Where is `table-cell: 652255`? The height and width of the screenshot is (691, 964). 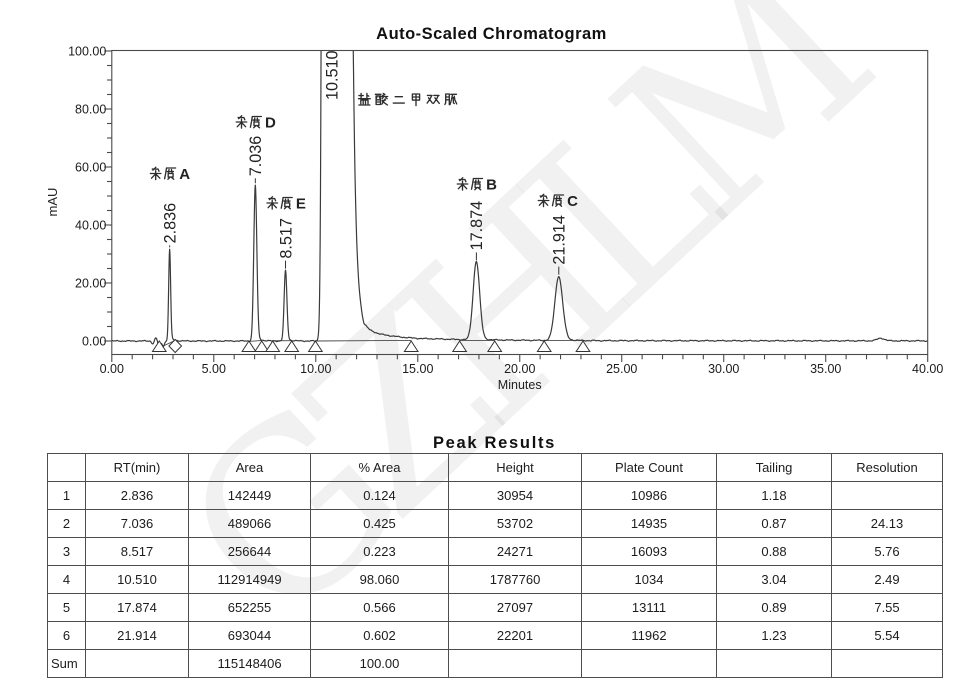 table-cell: 652255 is located at coordinates (249, 607).